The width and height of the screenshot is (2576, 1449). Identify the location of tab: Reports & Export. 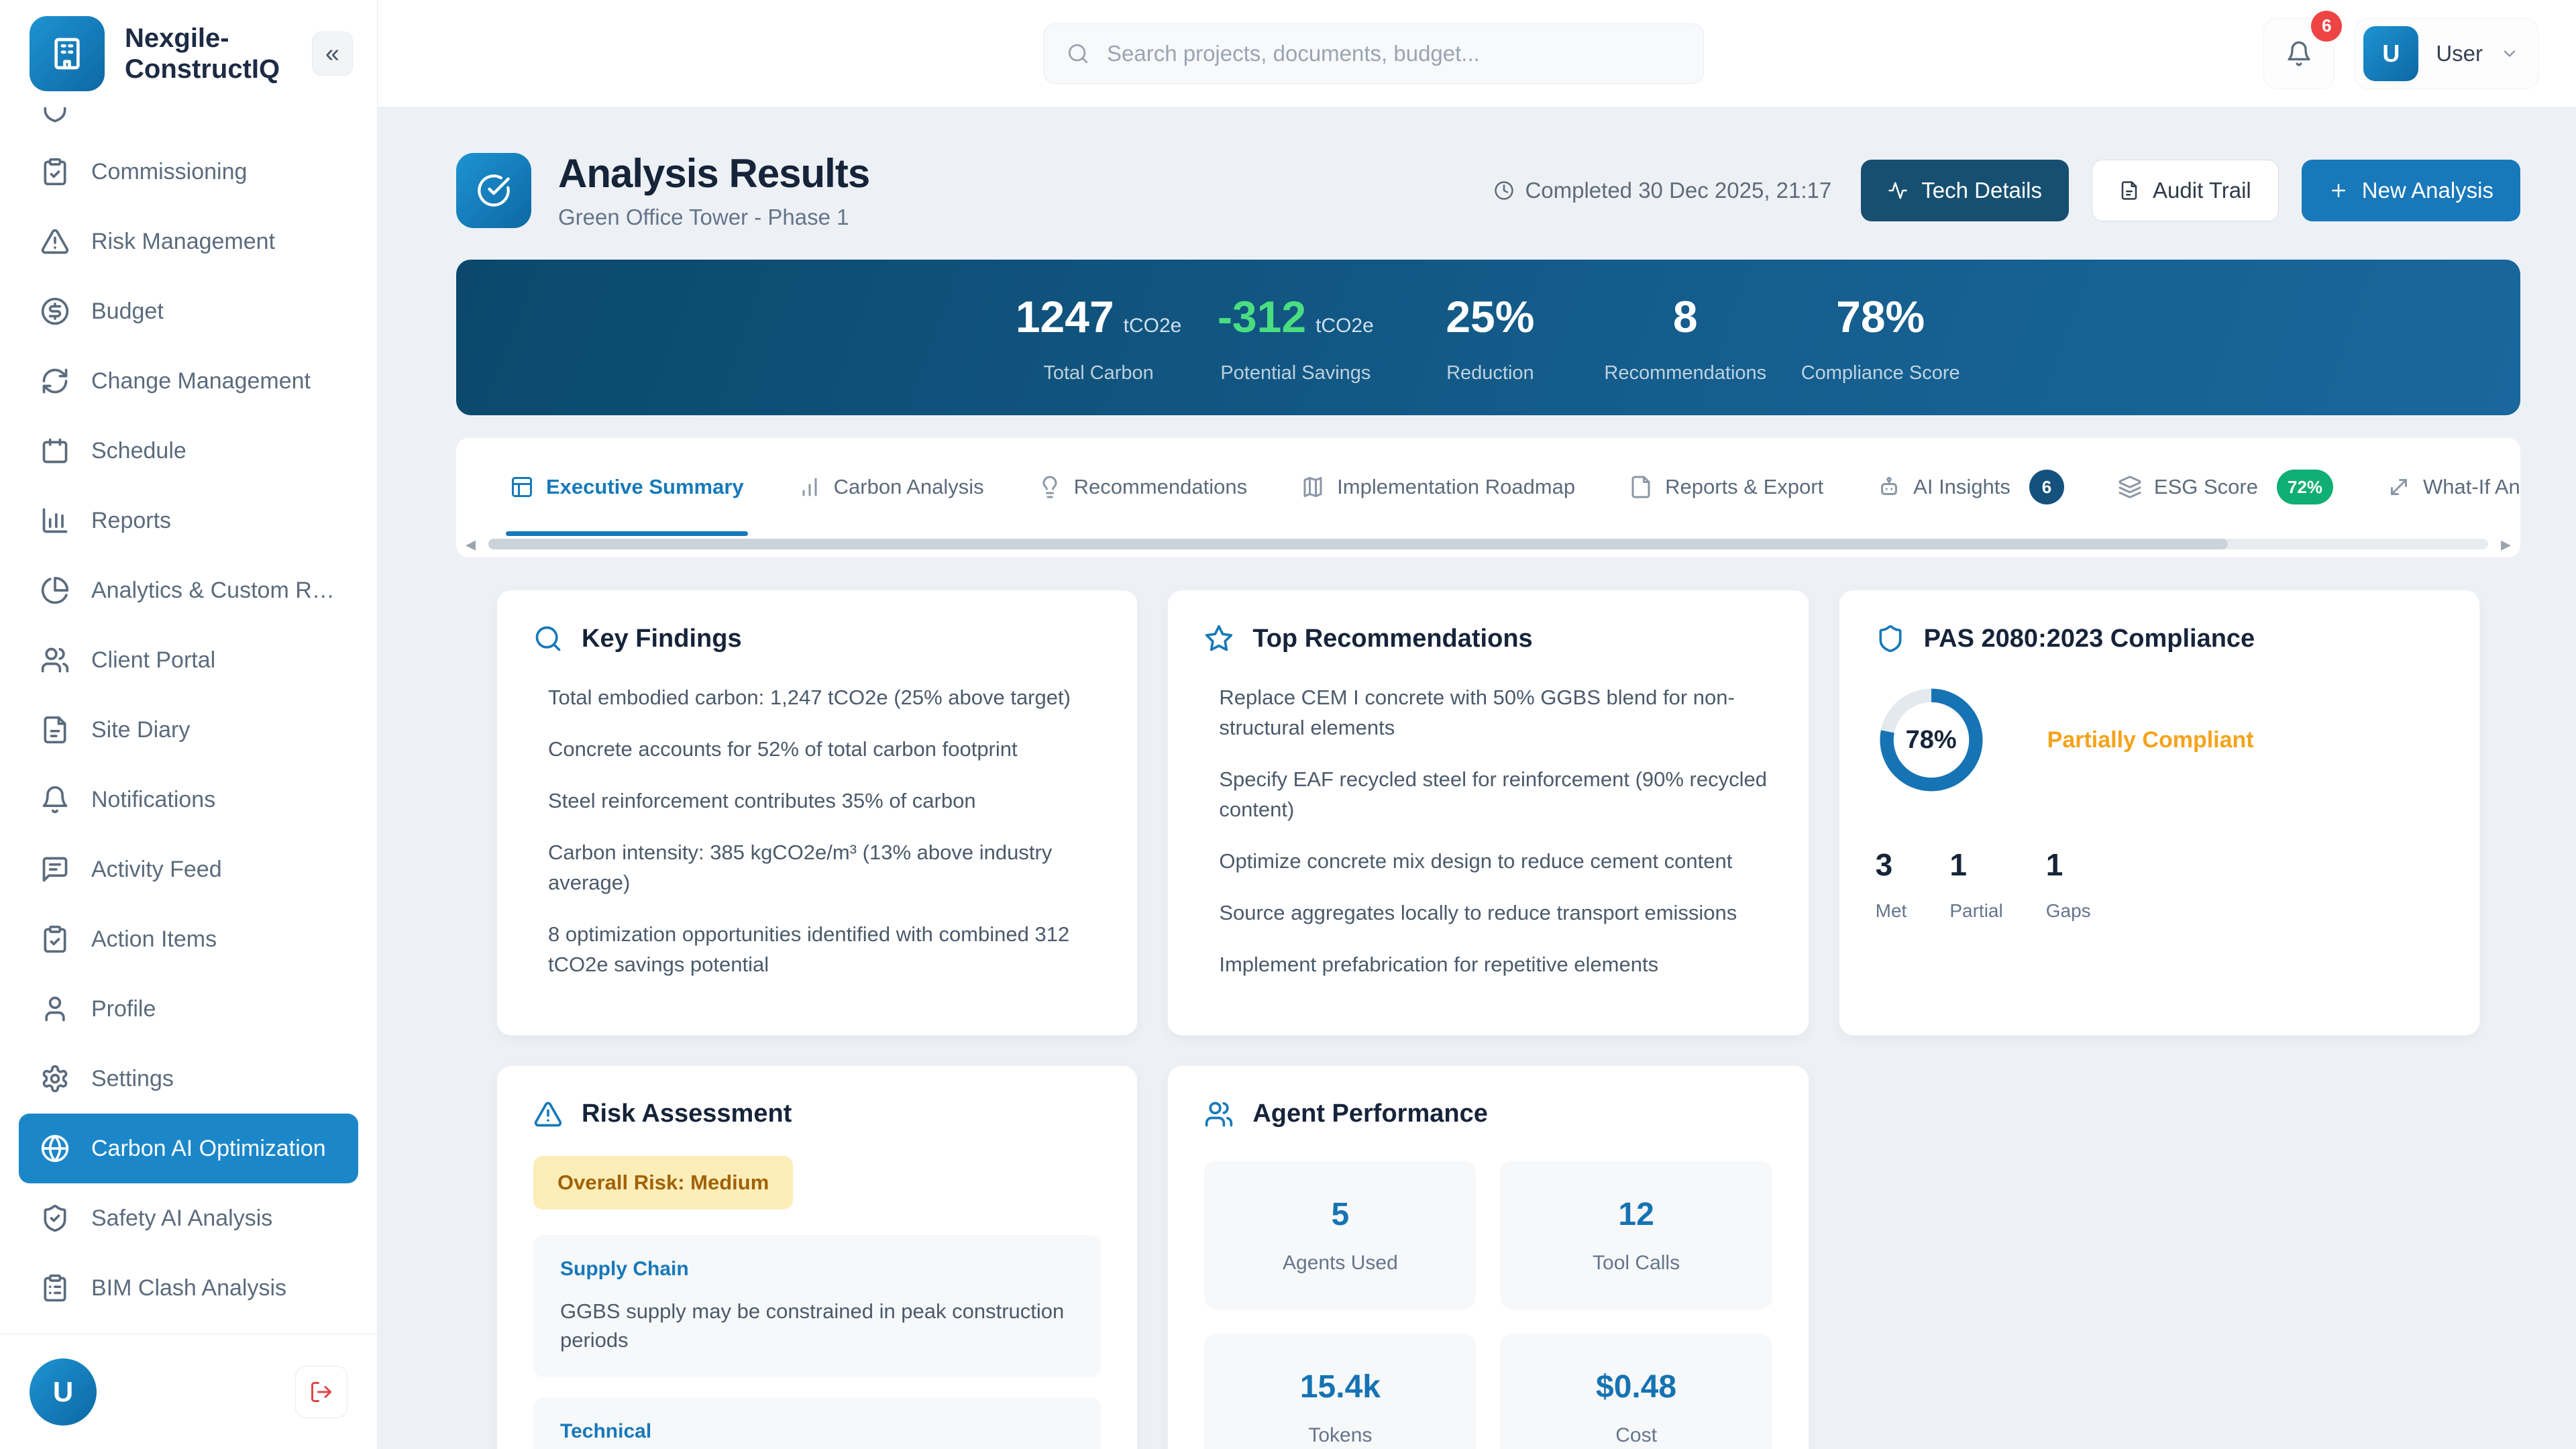
(1726, 487).